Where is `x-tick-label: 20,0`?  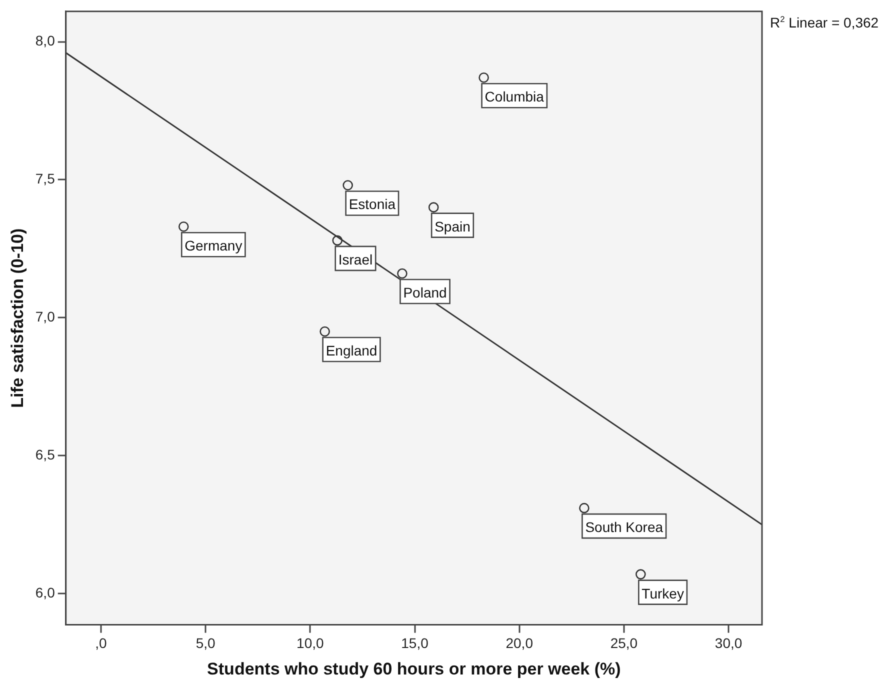
x-tick-label: 20,0 is located at coordinates (520, 643).